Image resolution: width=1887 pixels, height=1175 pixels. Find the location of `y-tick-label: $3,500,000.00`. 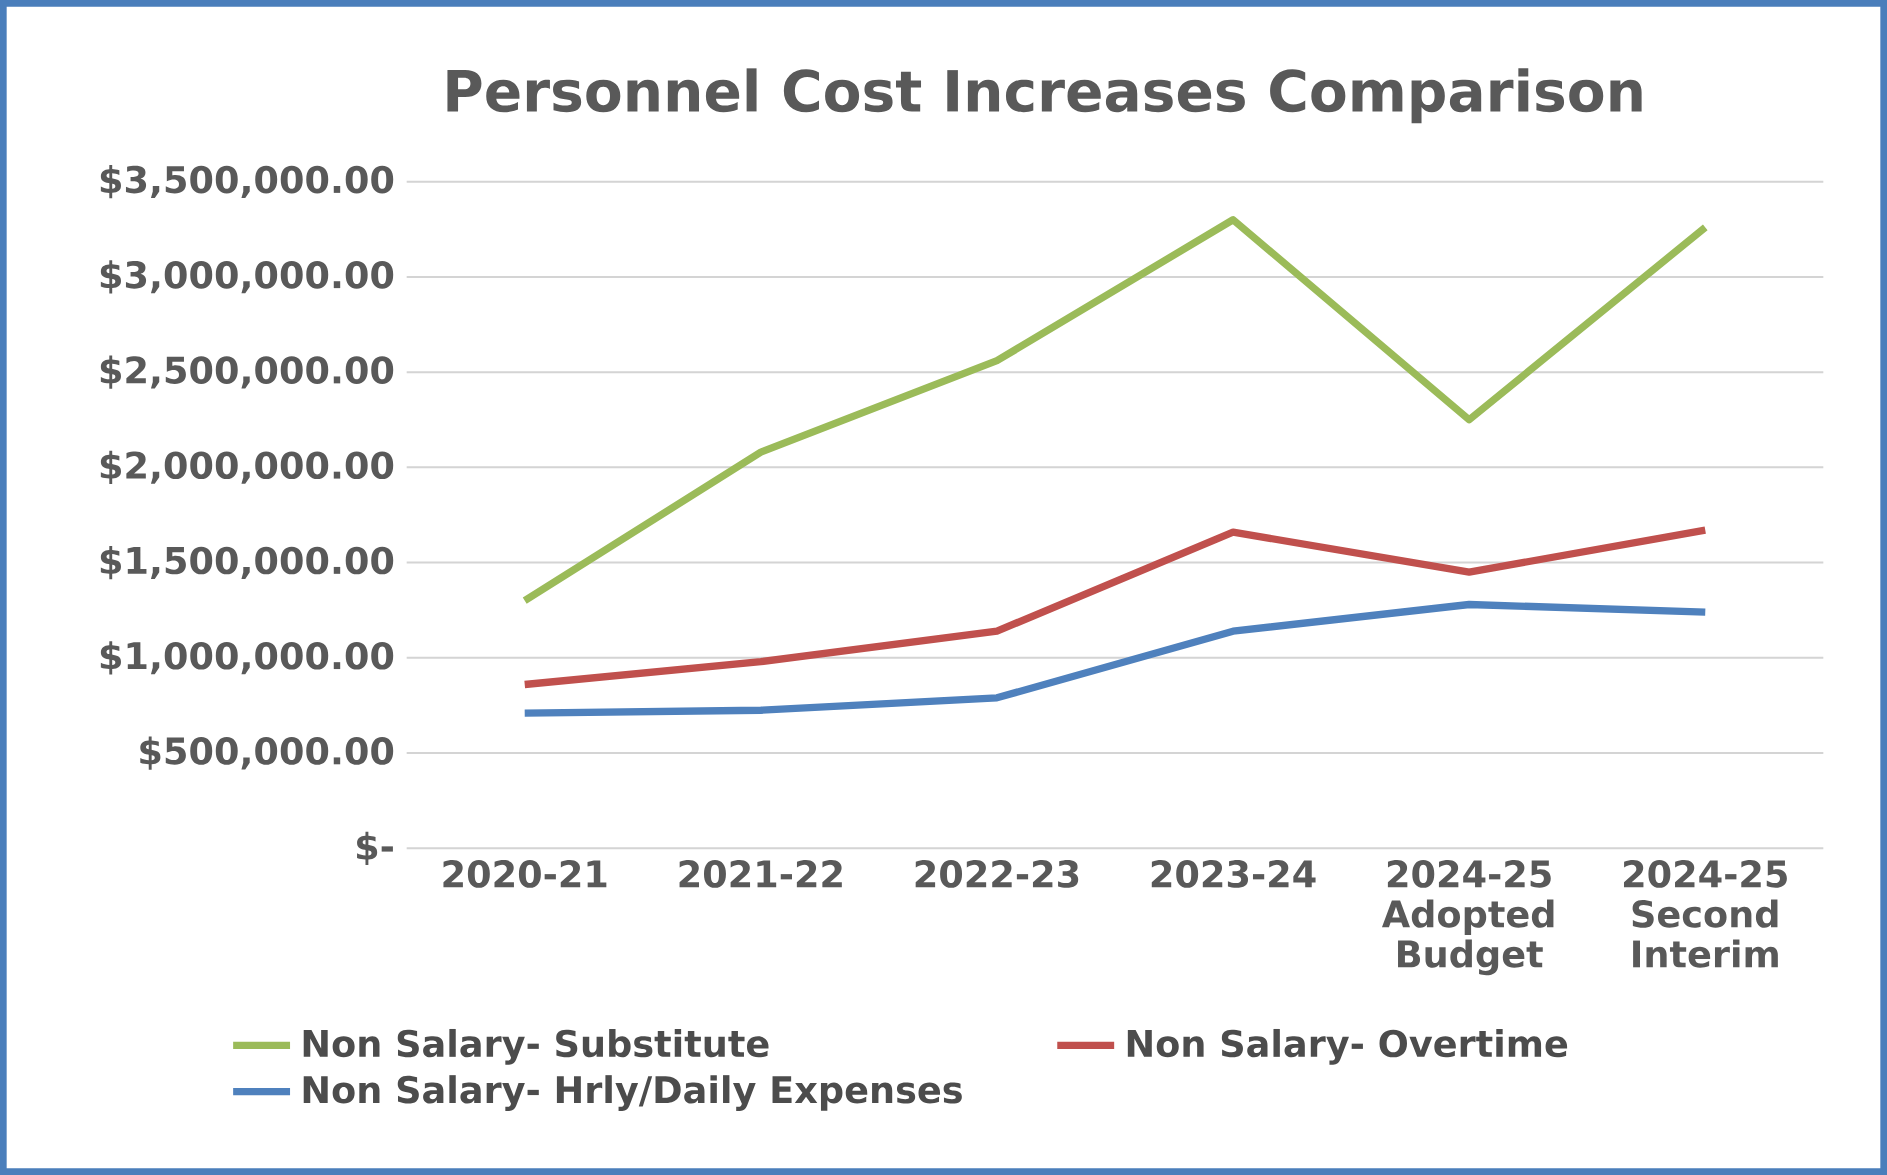

y-tick-label: $3,500,000.00 is located at coordinates (247, 182).